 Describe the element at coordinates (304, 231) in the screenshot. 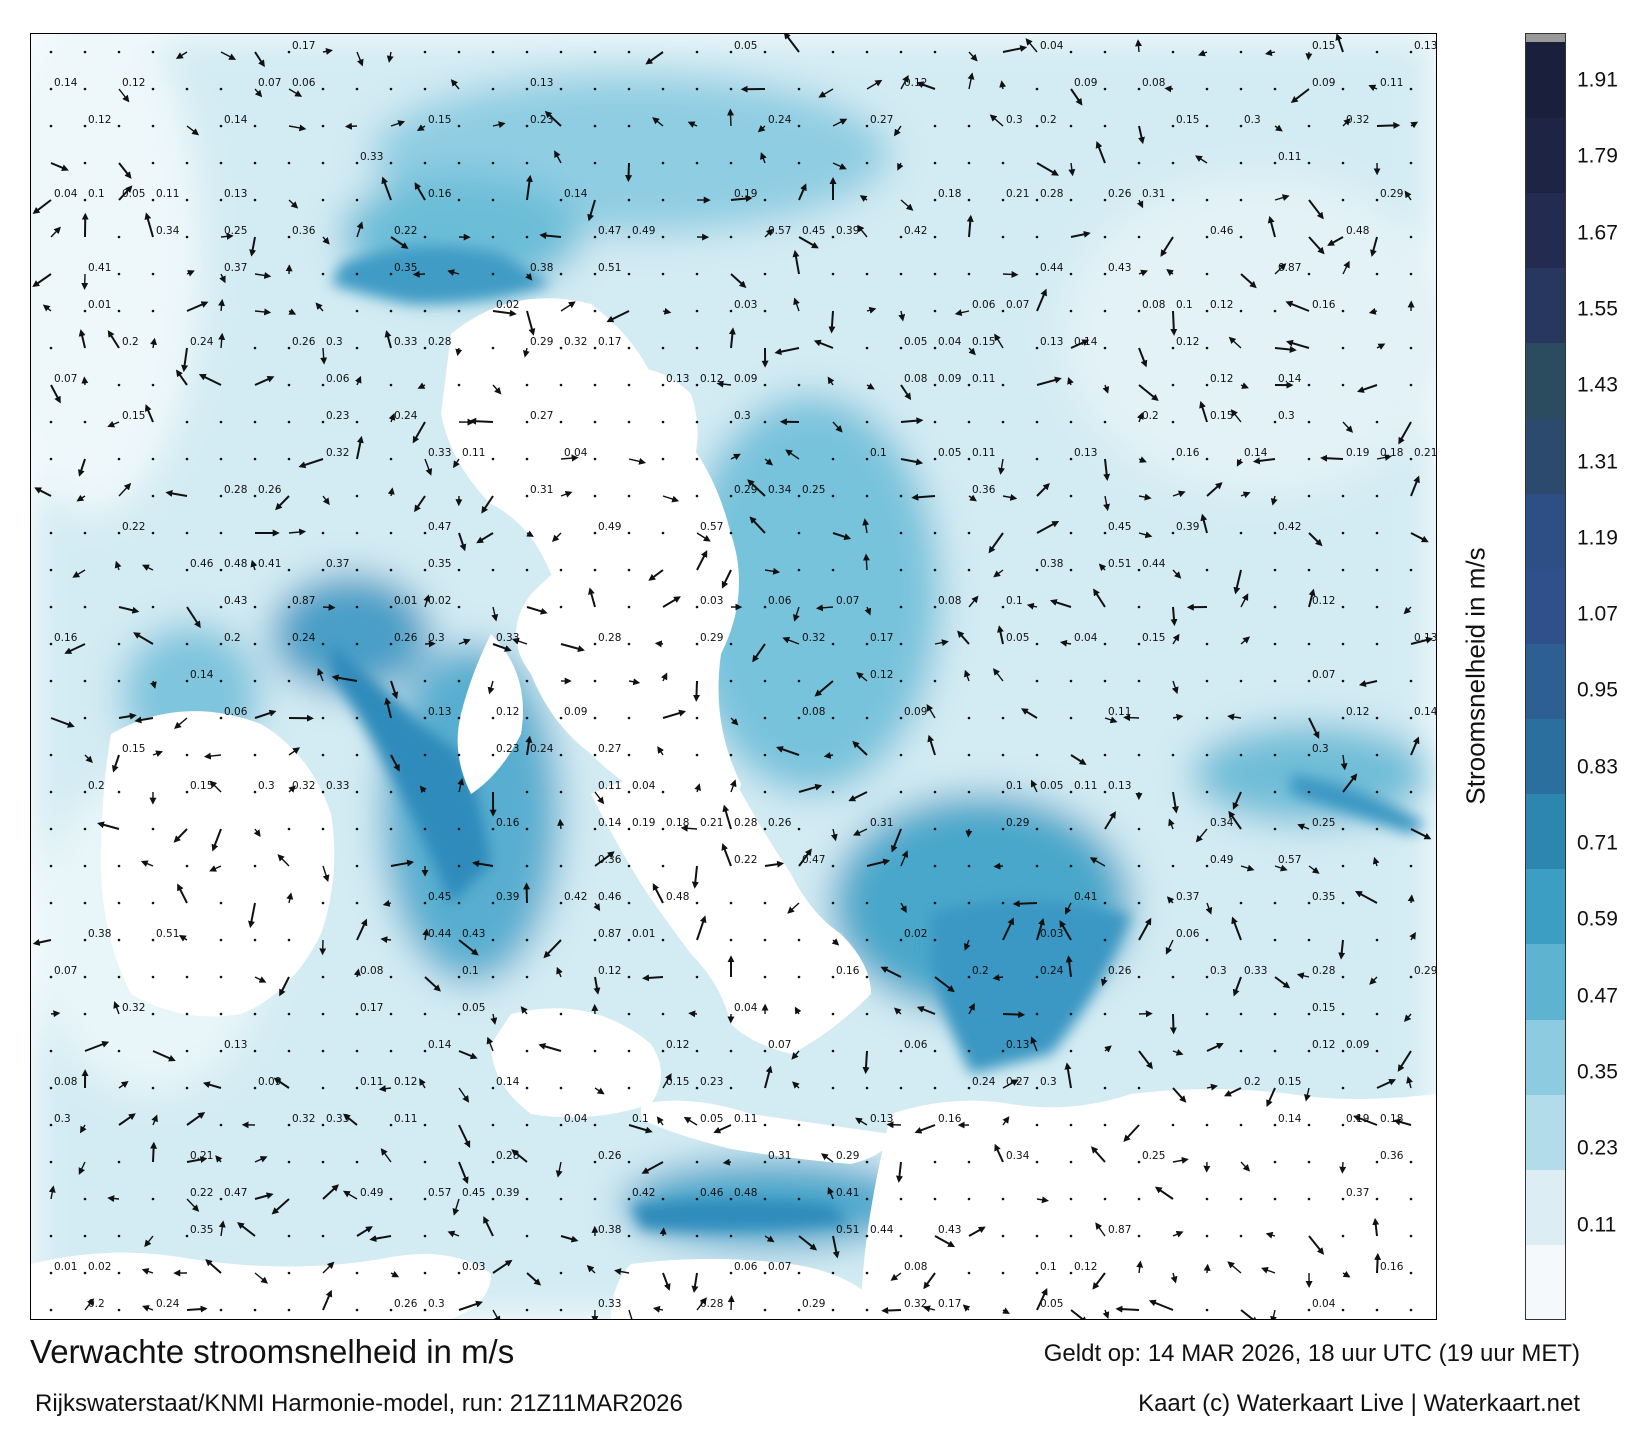

I see `speed-label: 0.36` at that location.